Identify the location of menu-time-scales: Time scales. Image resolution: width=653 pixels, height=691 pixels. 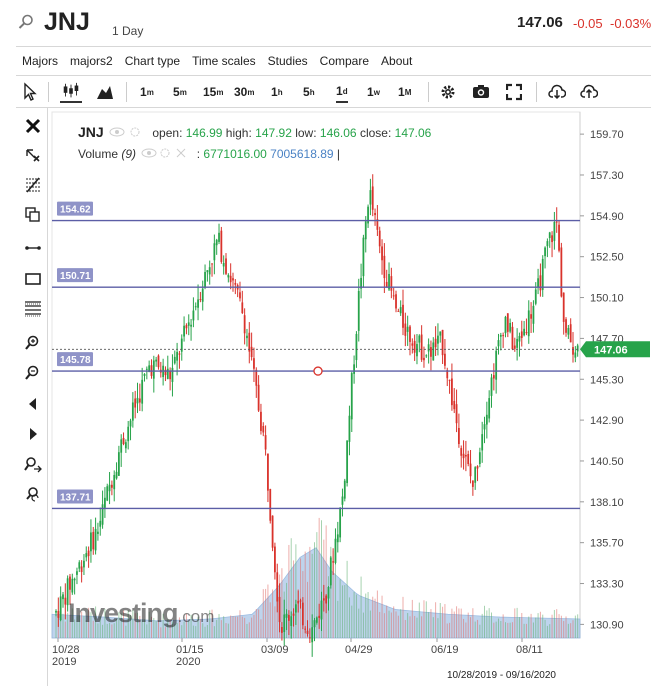
(224, 61).